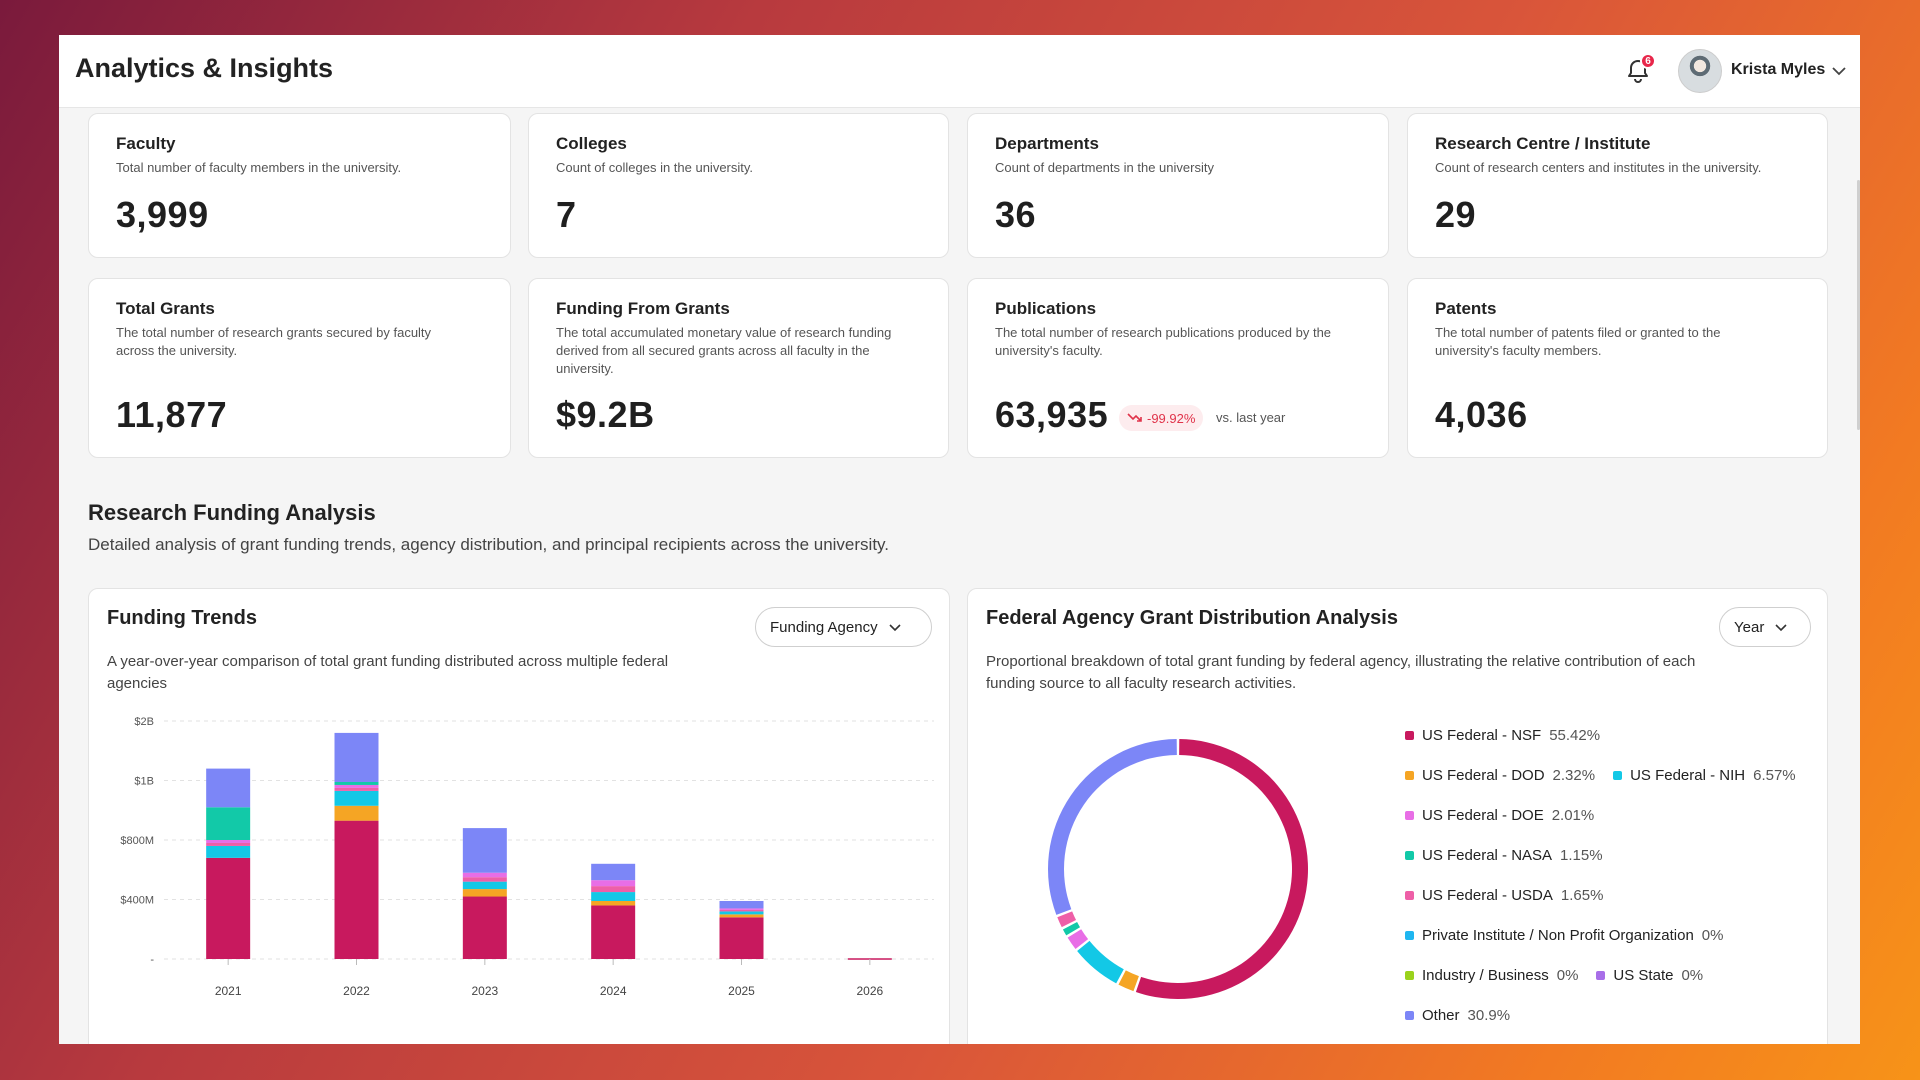  What do you see at coordinates (152, 960) in the screenshot?
I see `y-tick-label: -` at bounding box center [152, 960].